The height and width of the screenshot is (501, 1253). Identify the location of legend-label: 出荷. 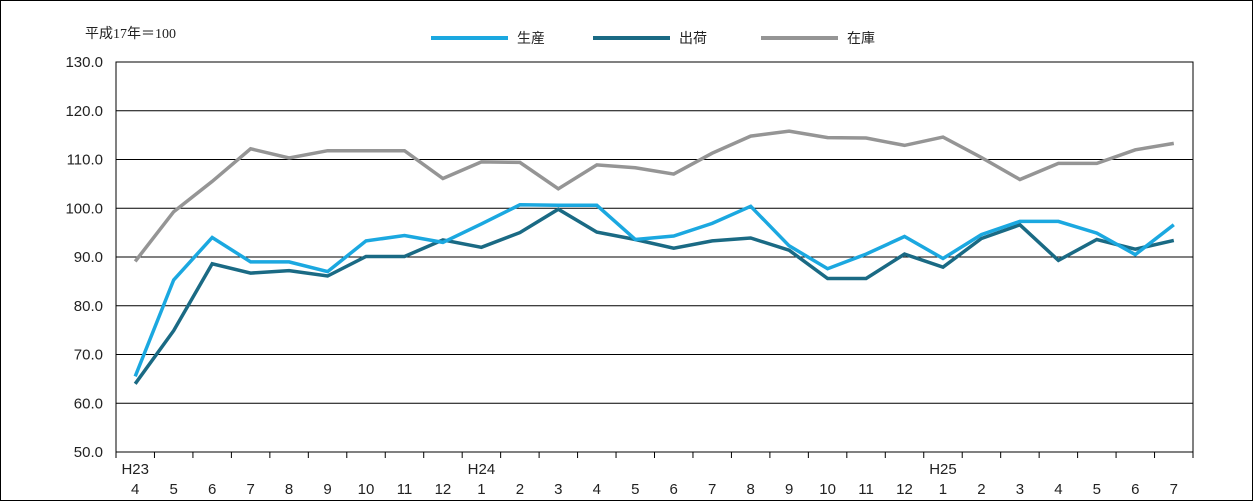
(693, 39).